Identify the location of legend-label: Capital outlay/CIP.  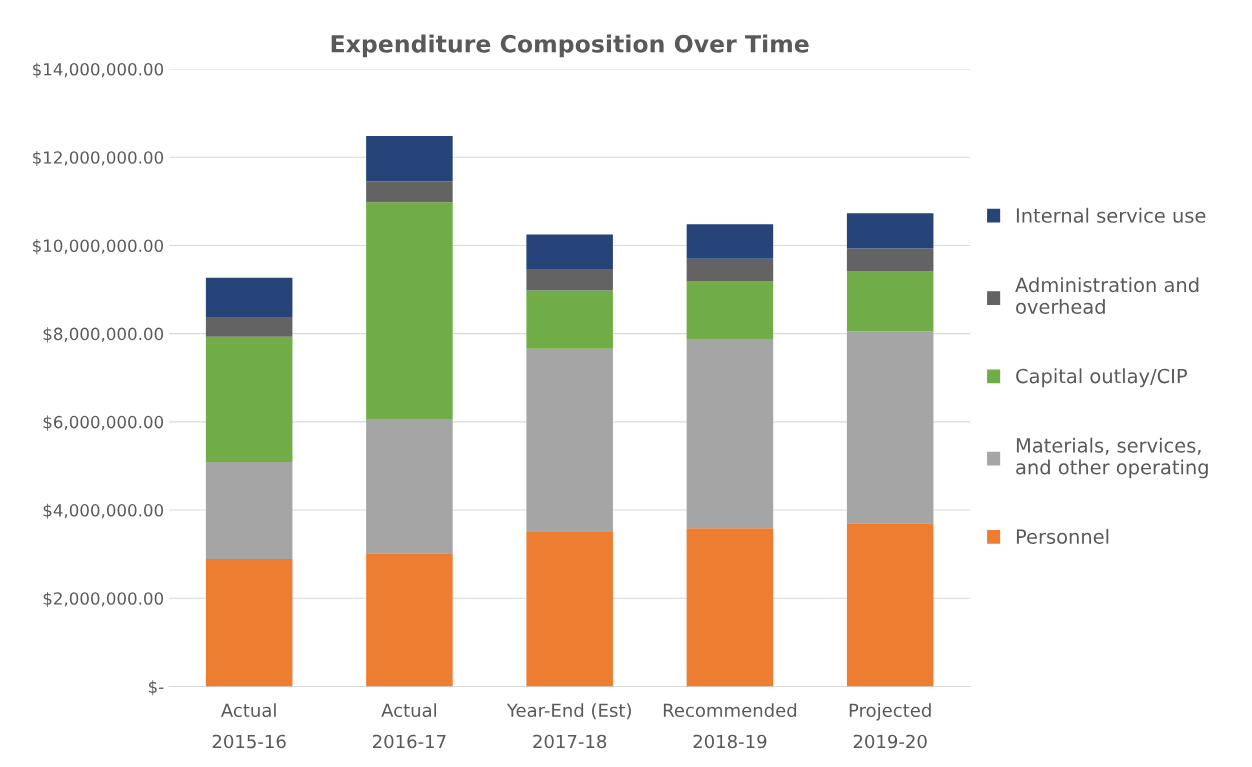
(1101, 378).